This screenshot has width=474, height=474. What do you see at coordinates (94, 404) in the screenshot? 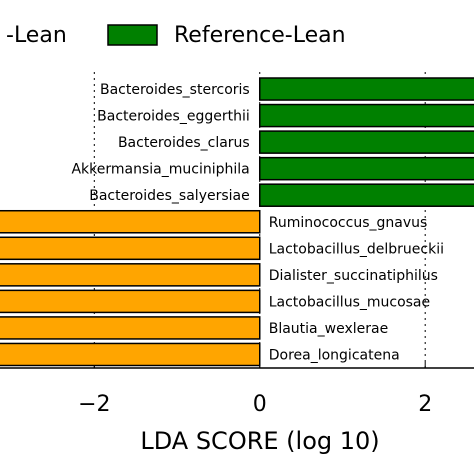
I see `x-tick-label: −2` at bounding box center [94, 404].